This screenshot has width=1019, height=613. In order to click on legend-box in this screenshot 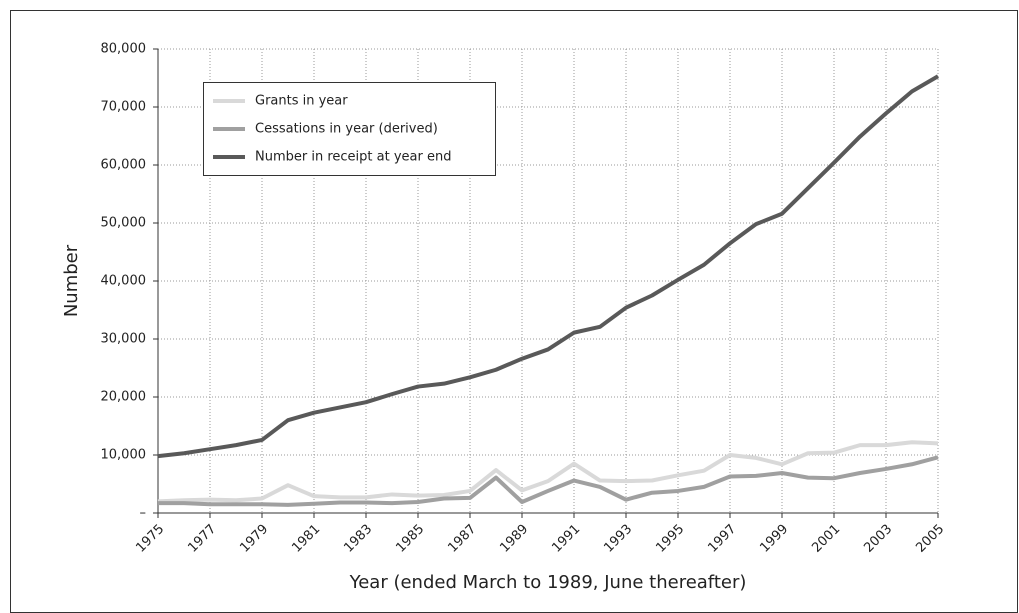, I will do `click(349, 129)`.